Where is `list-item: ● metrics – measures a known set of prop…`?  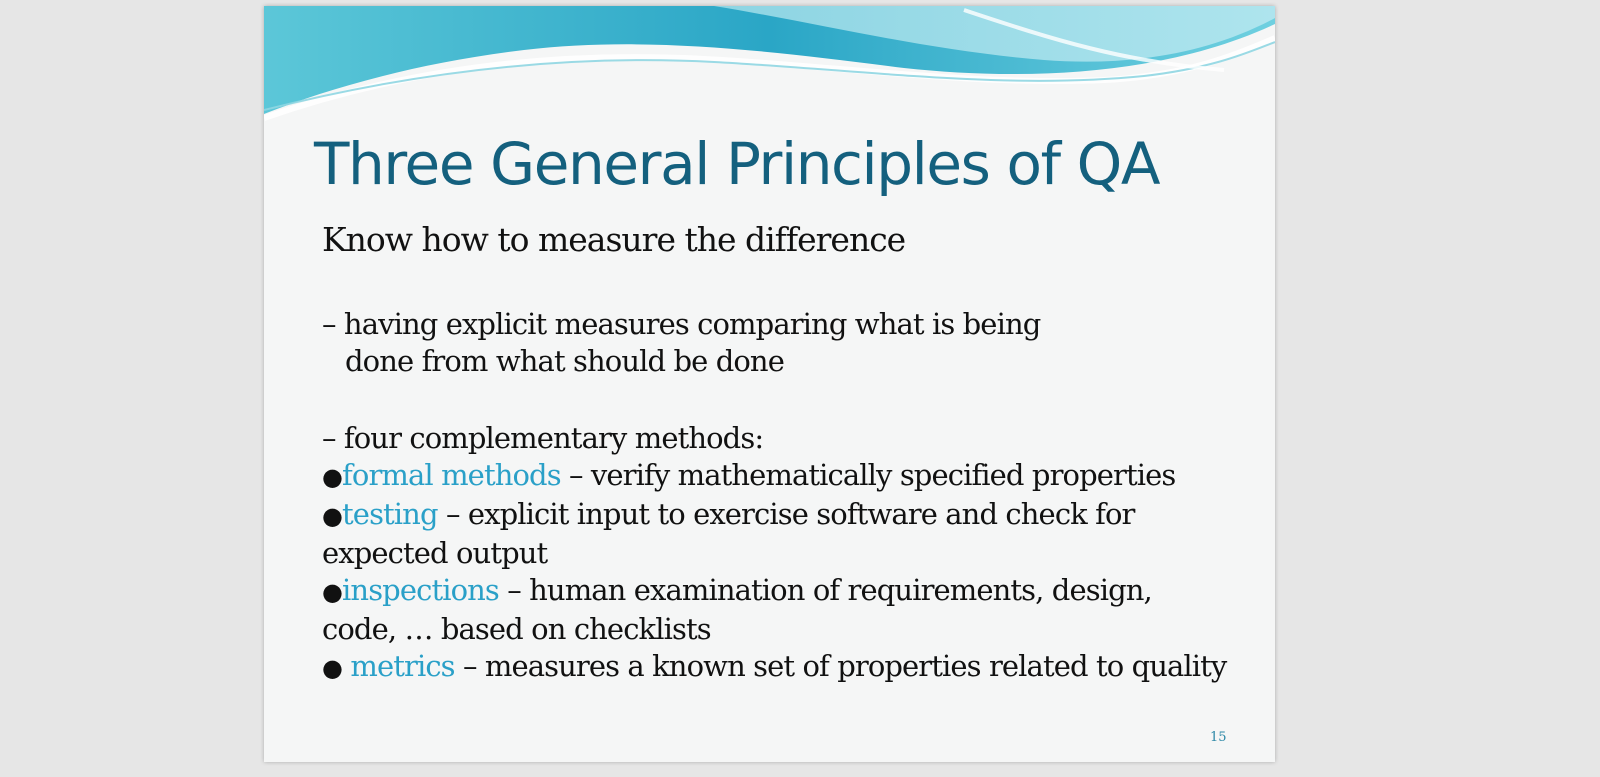 list-item: ● metrics – measures a known set of prop… is located at coordinates (787, 667).